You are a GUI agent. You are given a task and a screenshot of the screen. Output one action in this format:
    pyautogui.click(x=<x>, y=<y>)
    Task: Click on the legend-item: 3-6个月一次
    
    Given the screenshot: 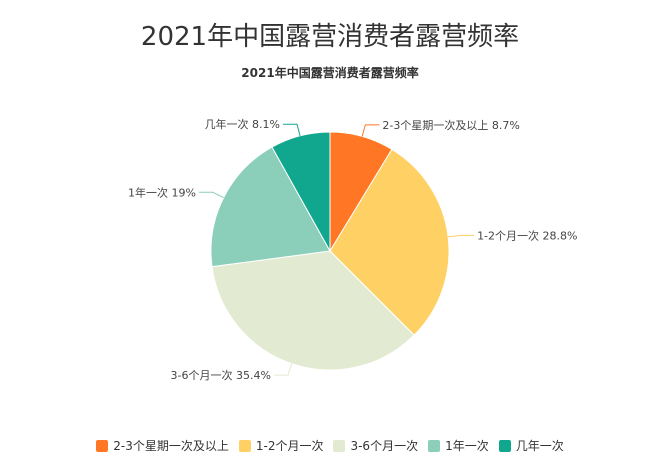 What is the action you would take?
    pyautogui.click(x=375, y=445)
    